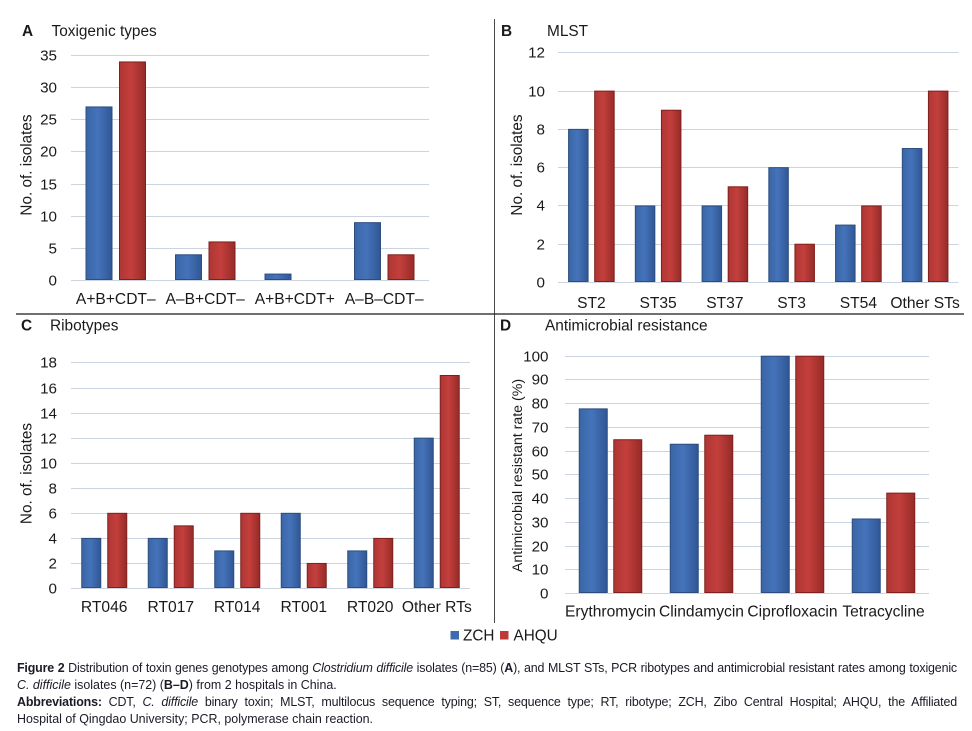  What do you see at coordinates (859, 303) in the screenshot?
I see `svg-text: ST54` at bounding box center [859, 303].